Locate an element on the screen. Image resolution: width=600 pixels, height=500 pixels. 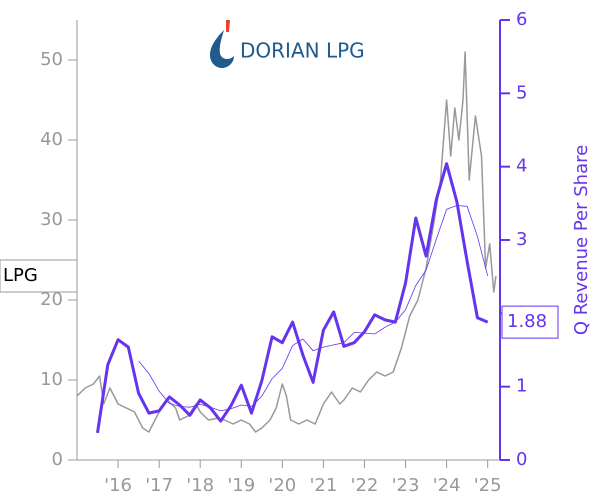
y2-tick-label: 3 is located at coordinates (521, 239).